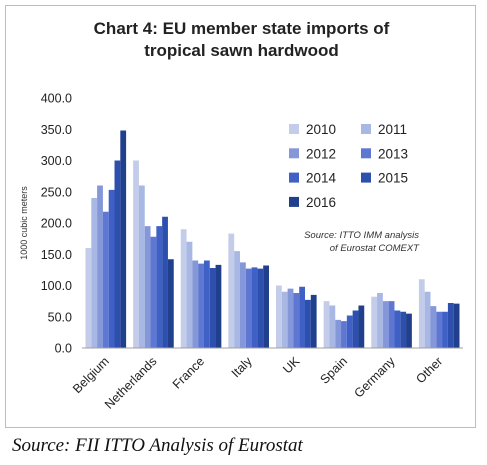 Image resolution: width=487 pixels, height=465 pixels. I want to click on bar-spain-2011, so click(332, 326).